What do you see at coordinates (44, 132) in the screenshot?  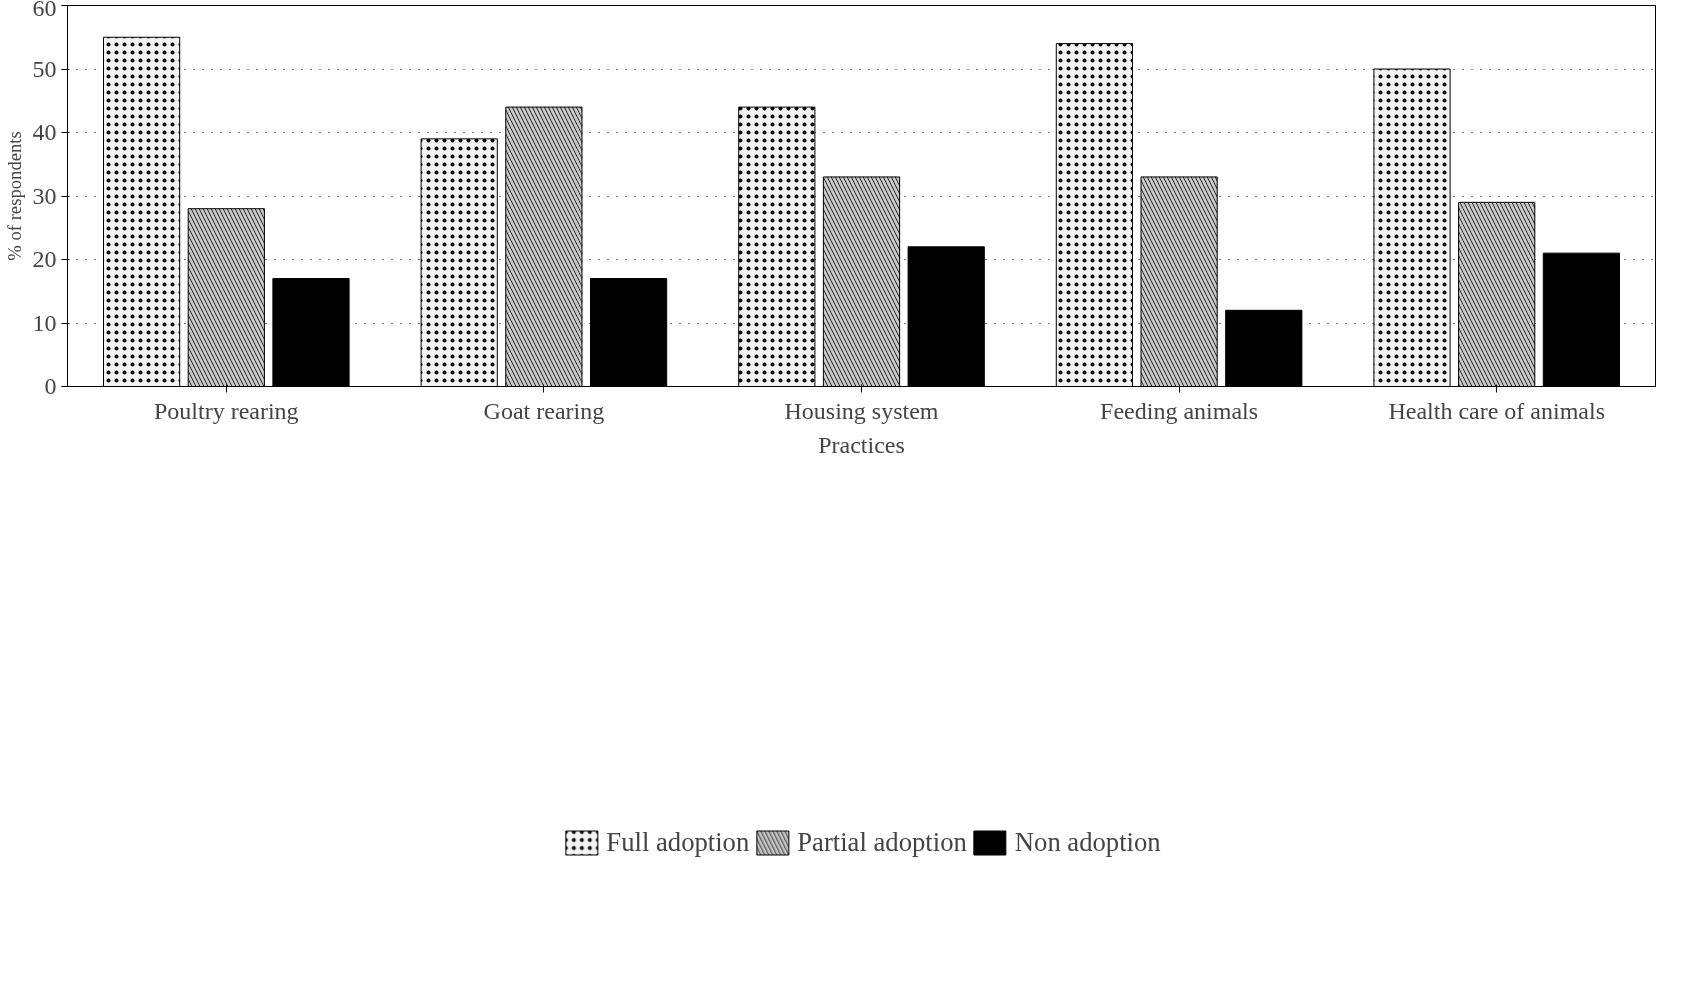 I see `y-tick-label: 40` at bounding box center [44, 132].